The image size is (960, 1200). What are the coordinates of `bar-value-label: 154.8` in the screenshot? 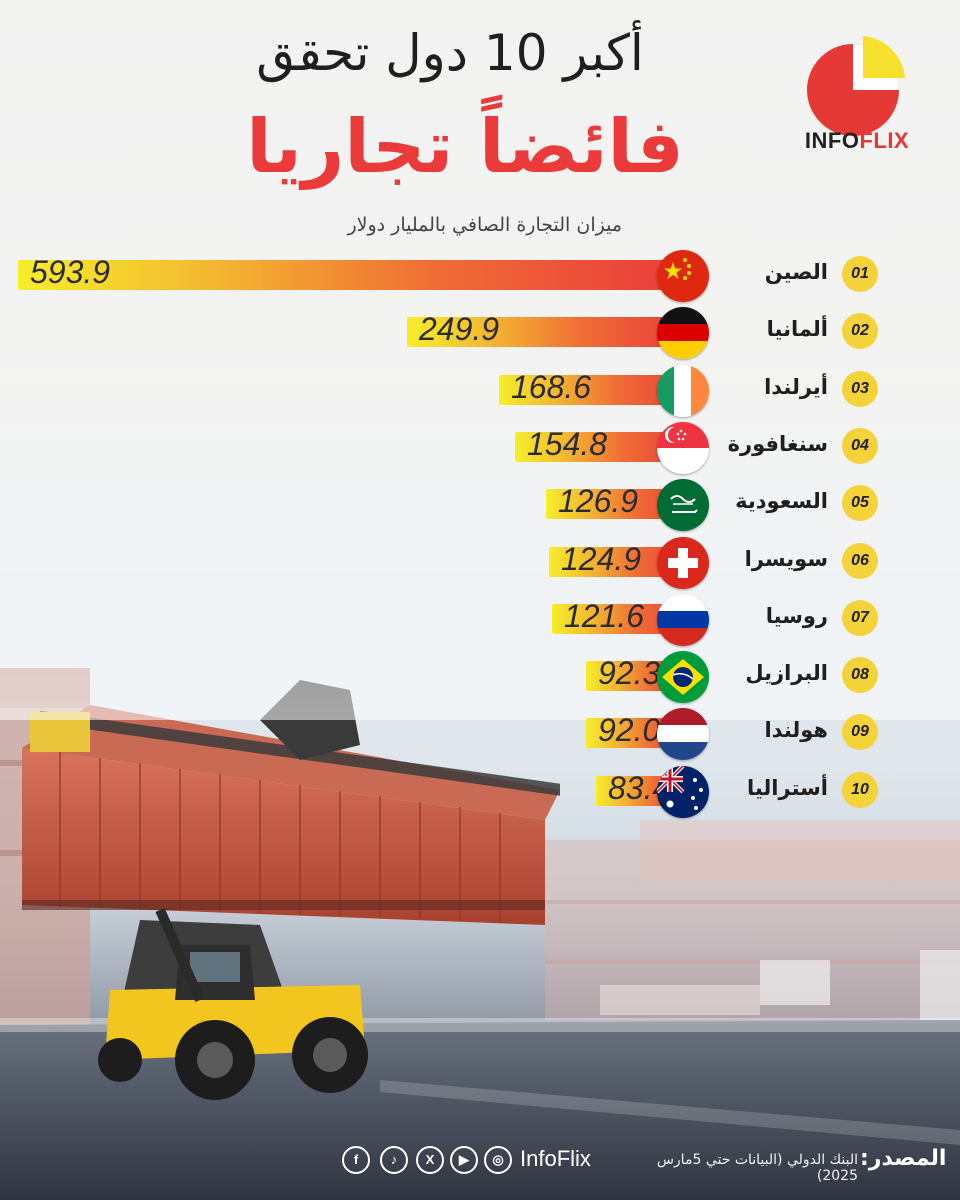 It's located at (567, 443).